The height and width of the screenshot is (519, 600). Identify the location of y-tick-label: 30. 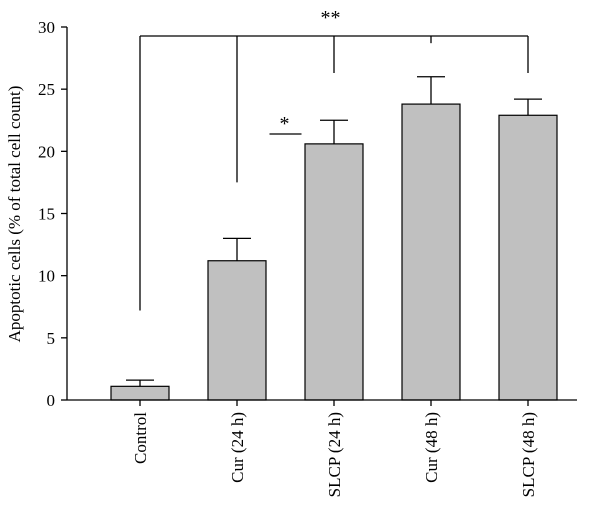
(46, 27).